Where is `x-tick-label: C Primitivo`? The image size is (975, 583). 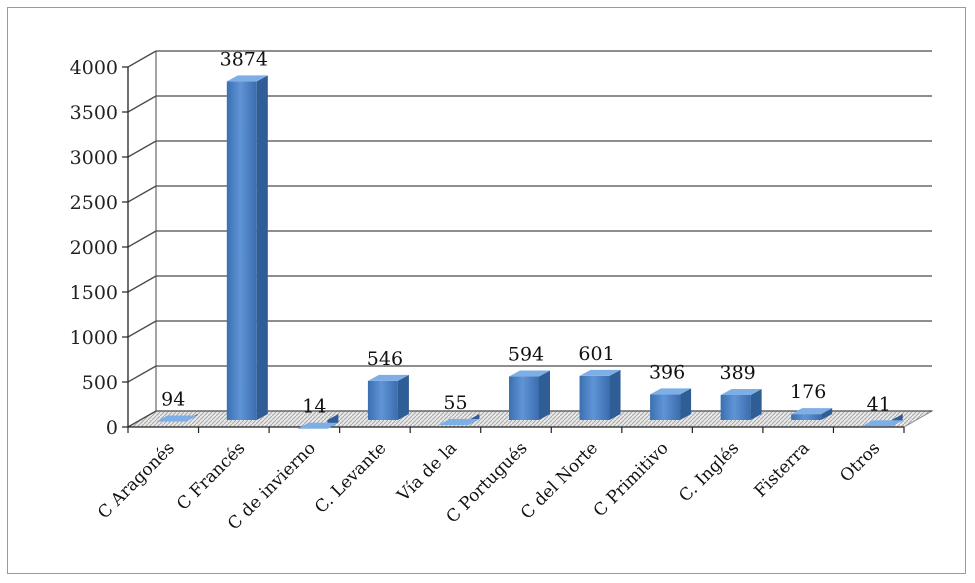 x-tick-label: C Primitivo is located at coordinates (631, 479).